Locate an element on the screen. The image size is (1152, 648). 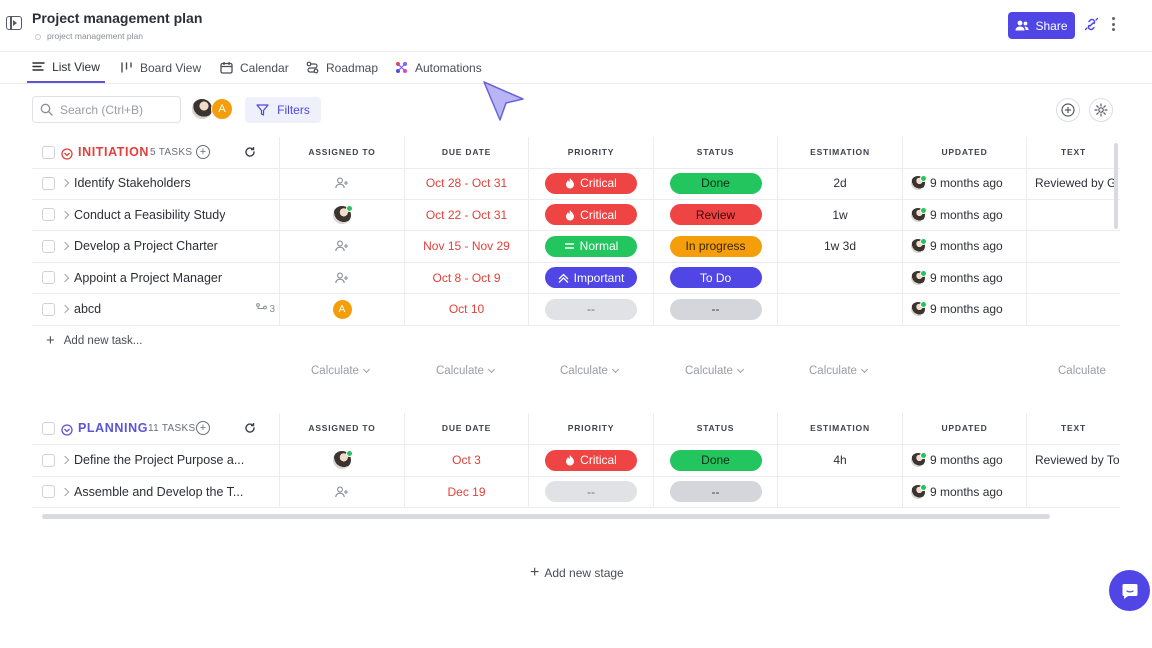
share-button: Share is located at coordinates (1041, 25).